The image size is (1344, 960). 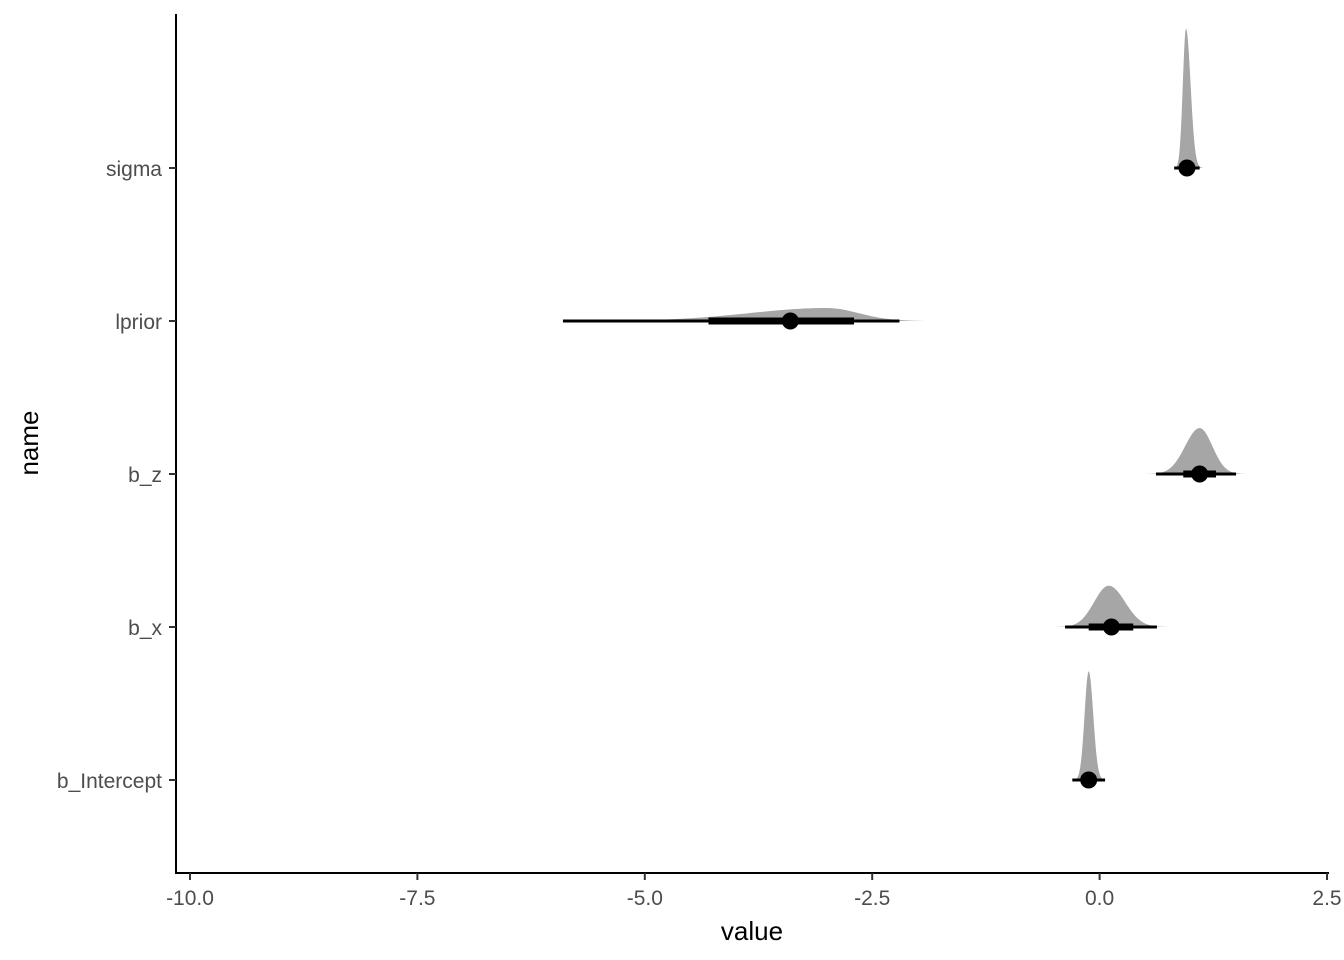 What do you see at coordinates (138, 322) in the screenshot?
I see `y-tick-label: lprior` at bounding box center [138, 322].